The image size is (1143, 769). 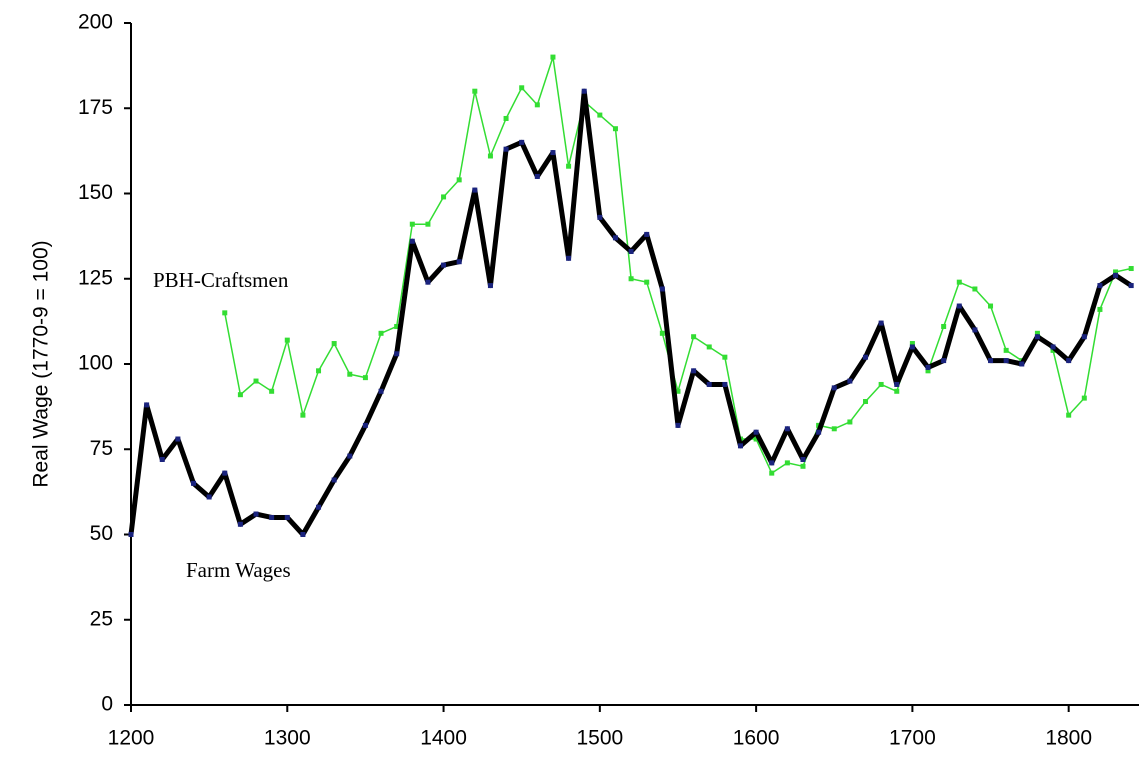 I want to click on y-tick-label: 175, so click(x=95, y=107).